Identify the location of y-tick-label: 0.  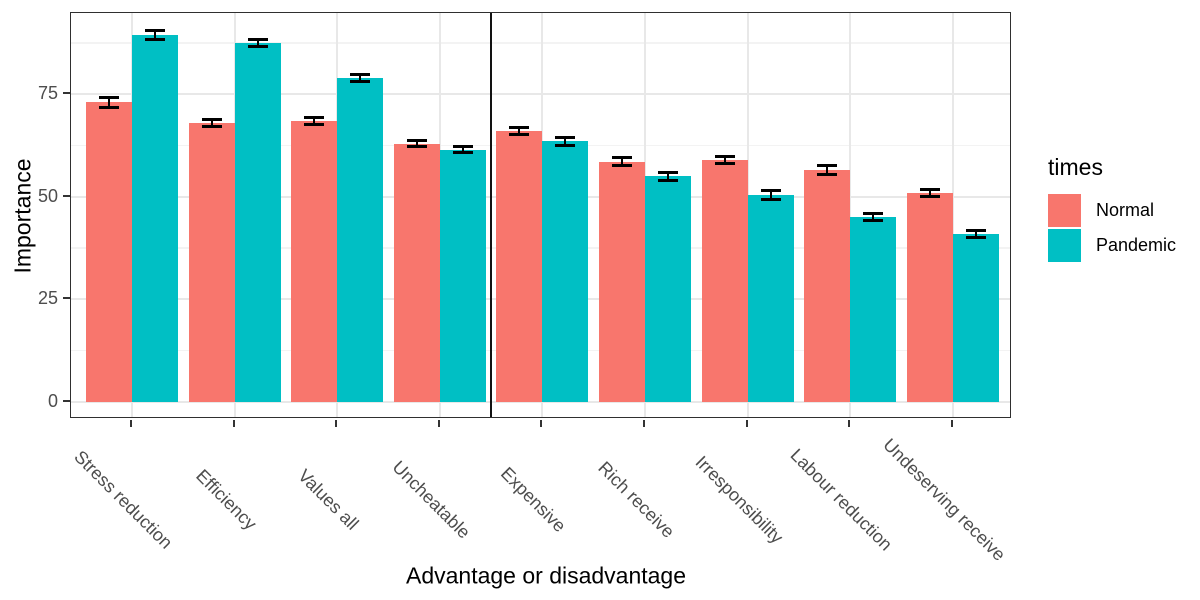
(52, 401).